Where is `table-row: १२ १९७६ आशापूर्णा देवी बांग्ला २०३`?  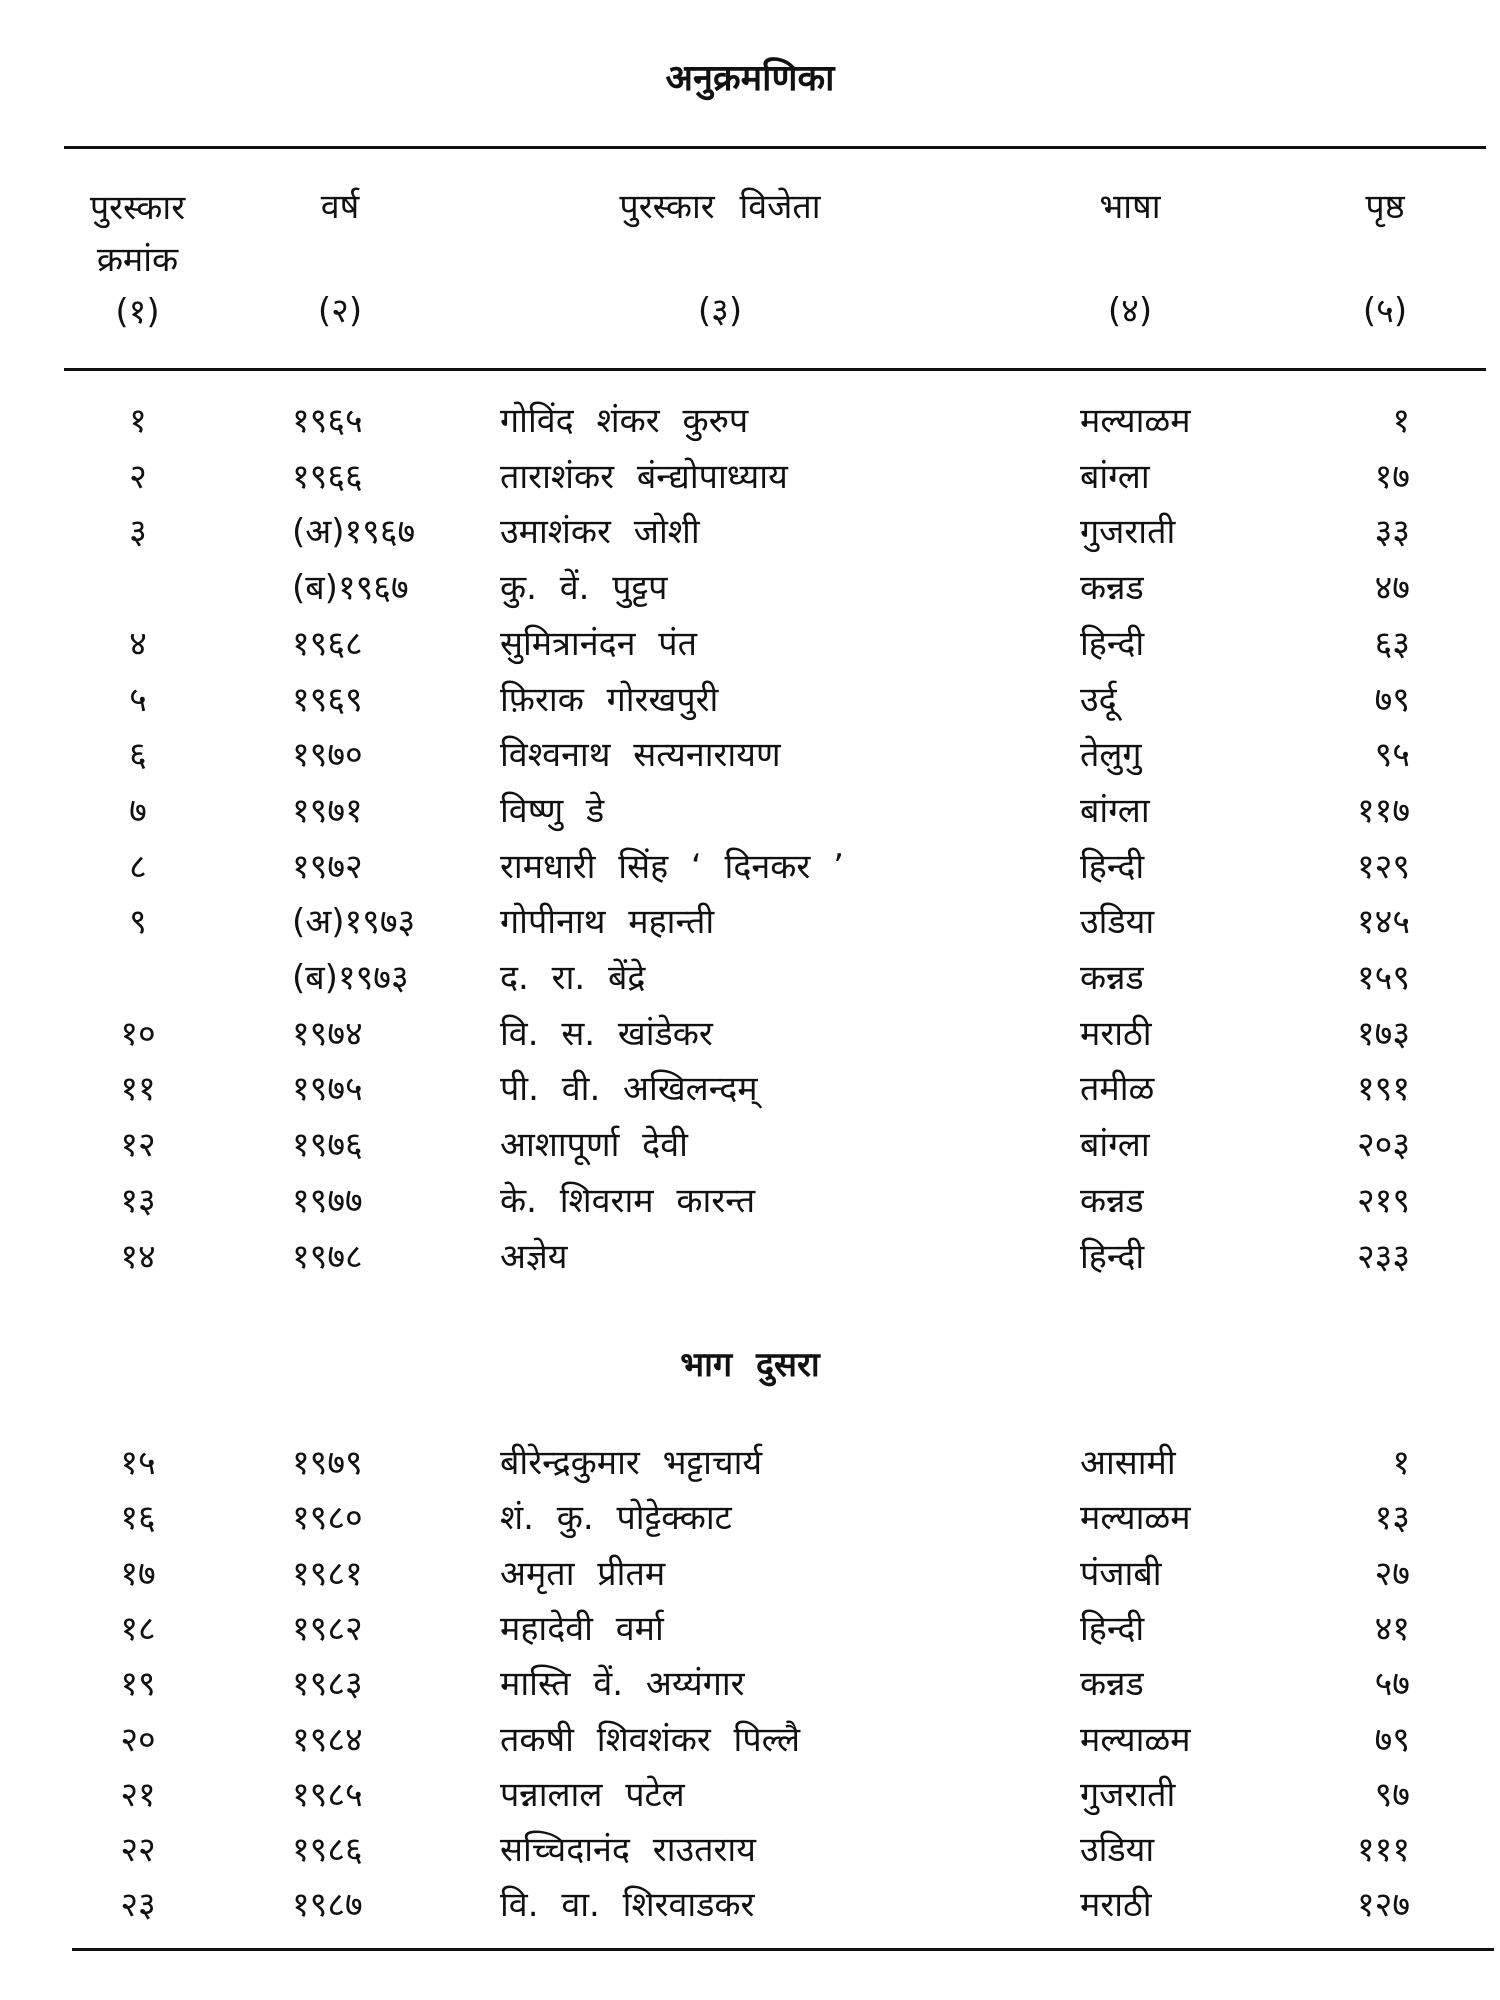 table-row: १२ १९७६ आशापूर्णा देवी बांग्ला २०३ is located at coordinates (750, 1148).